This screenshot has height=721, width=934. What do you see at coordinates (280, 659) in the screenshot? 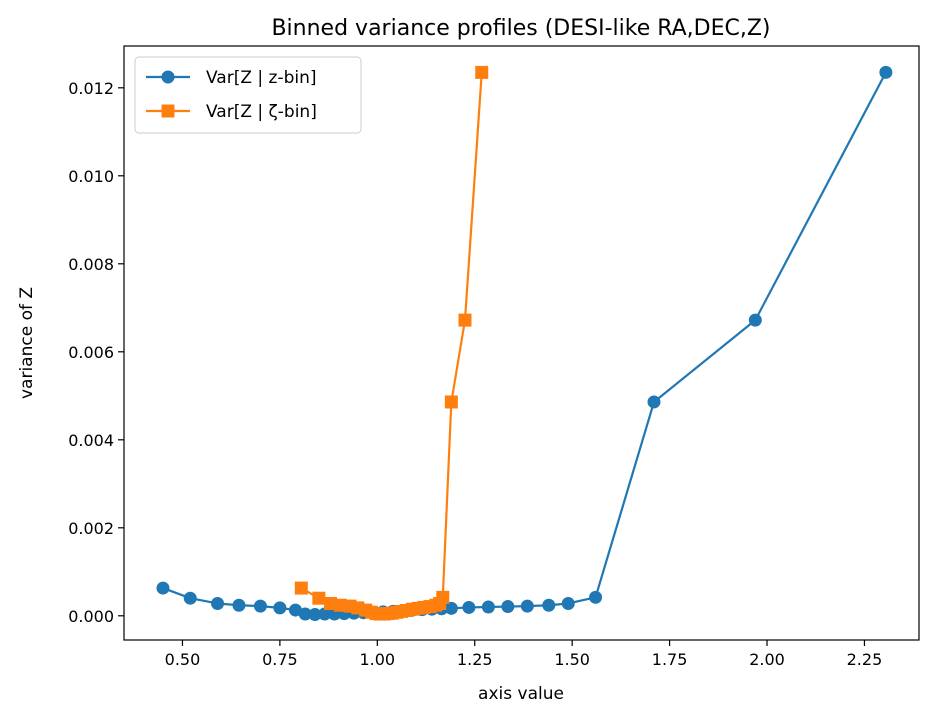
I see `x-tick-label: 0.75` at bounding box center [280, 659].